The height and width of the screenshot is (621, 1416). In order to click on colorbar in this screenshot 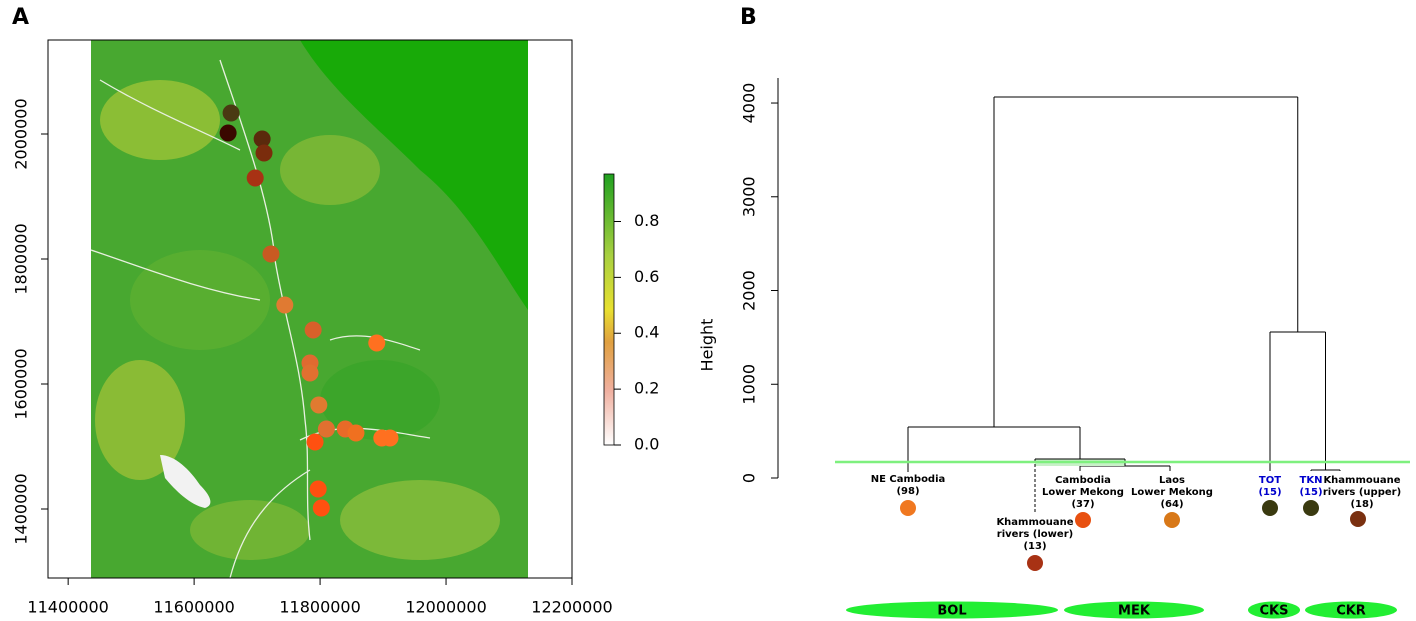, I will do `click(609, 309)`.